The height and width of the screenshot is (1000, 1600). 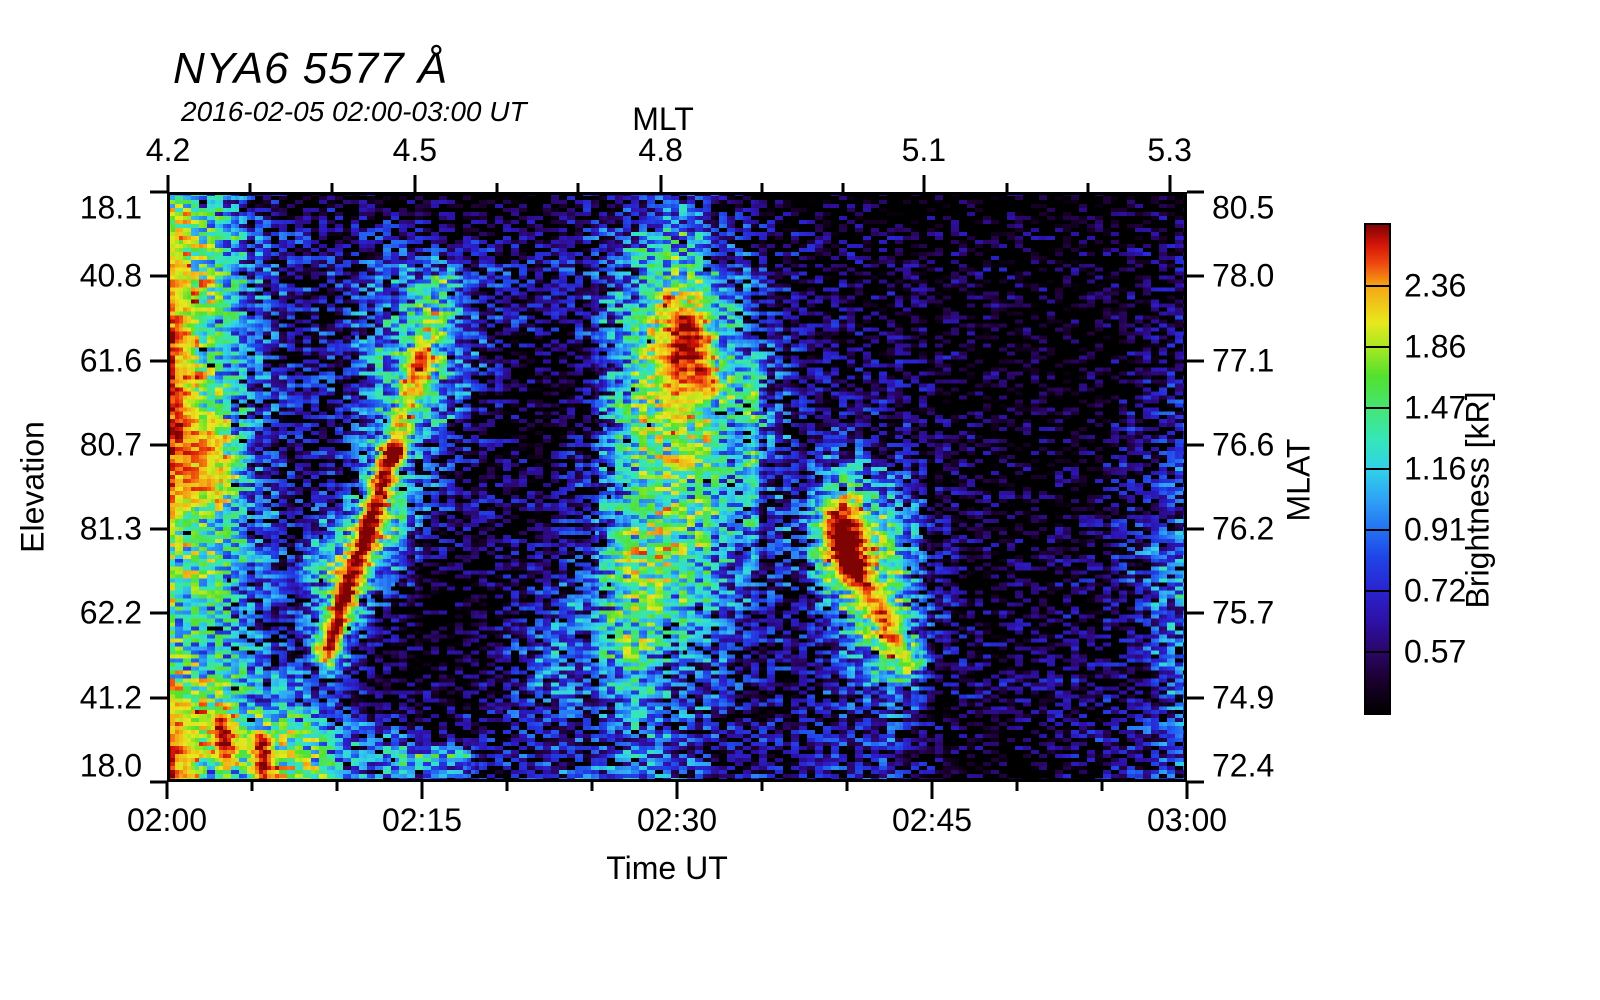 I want to click on bottom-tick-label: 02:30, so click(x=677, y=820).